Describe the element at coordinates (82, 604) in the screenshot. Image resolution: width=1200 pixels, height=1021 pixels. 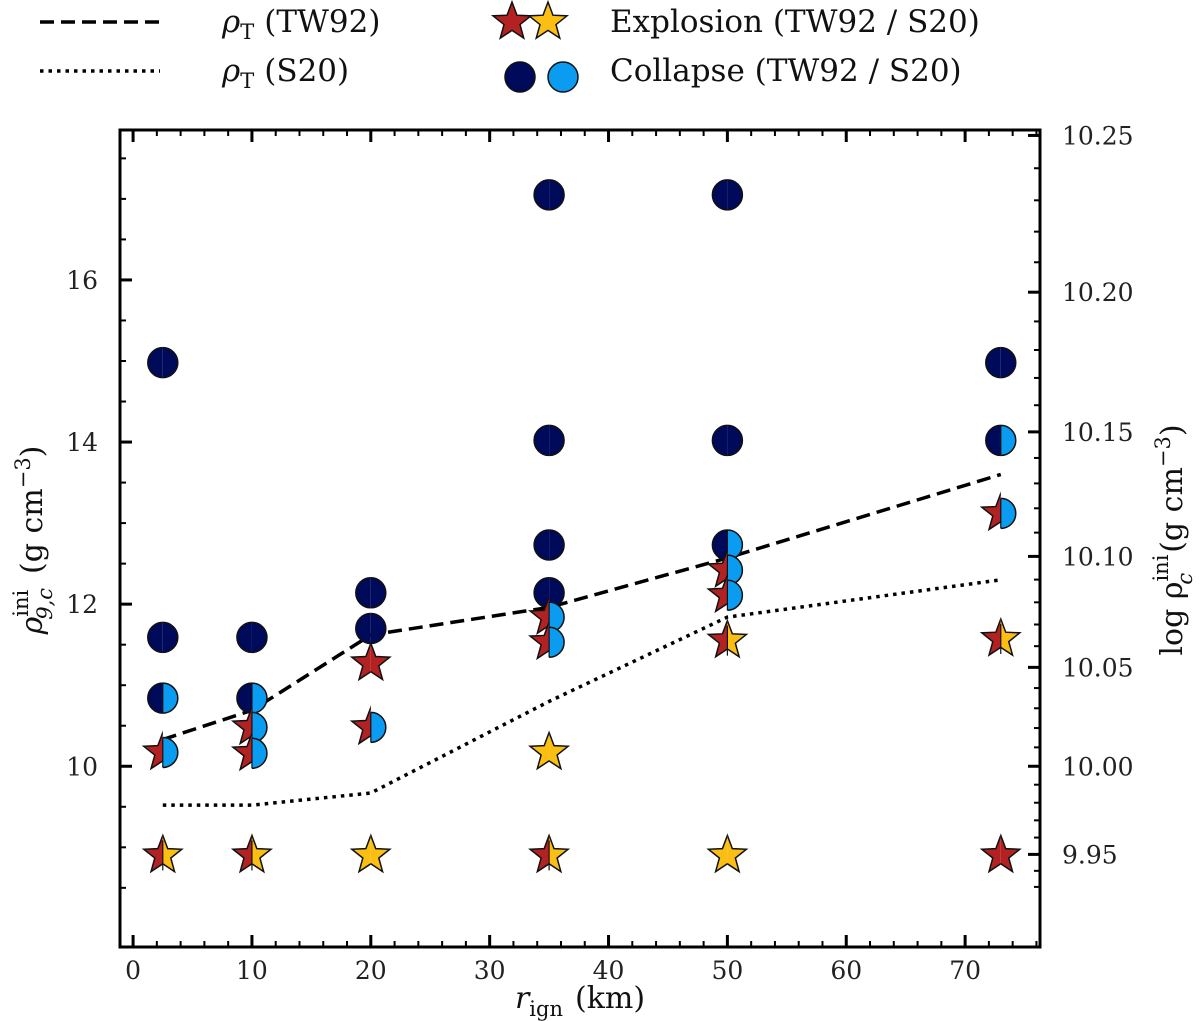
I see `y-left-tick-label: 12` at that location.